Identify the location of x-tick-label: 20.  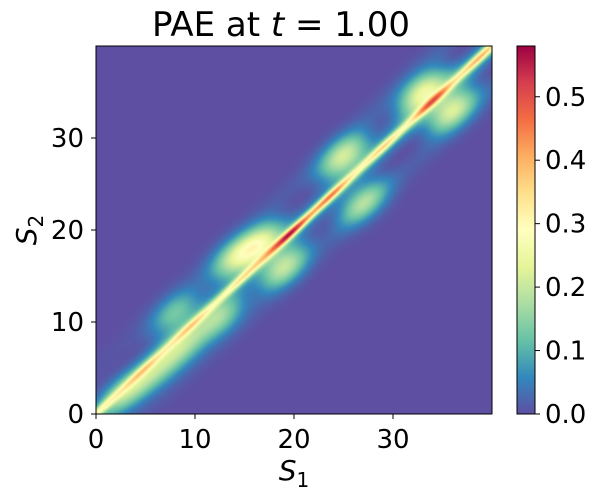
(293, 440).